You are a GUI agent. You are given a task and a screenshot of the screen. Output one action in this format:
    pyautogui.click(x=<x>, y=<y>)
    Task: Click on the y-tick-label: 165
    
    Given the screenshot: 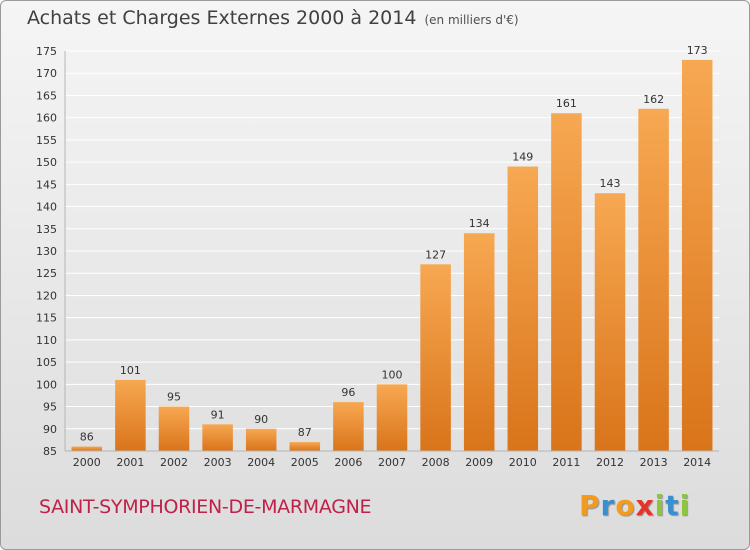 What is the action you would take?
    pyautogui.click(x=46, y=95)
    